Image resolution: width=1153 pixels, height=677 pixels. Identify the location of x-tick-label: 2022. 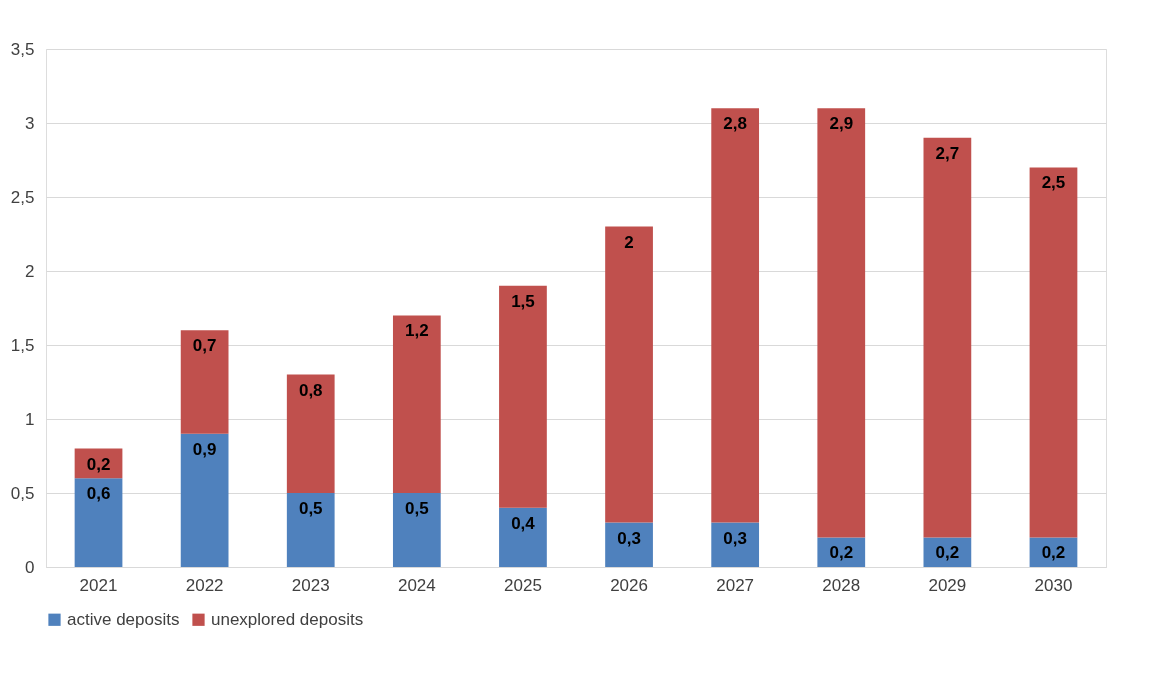
(204, 585).